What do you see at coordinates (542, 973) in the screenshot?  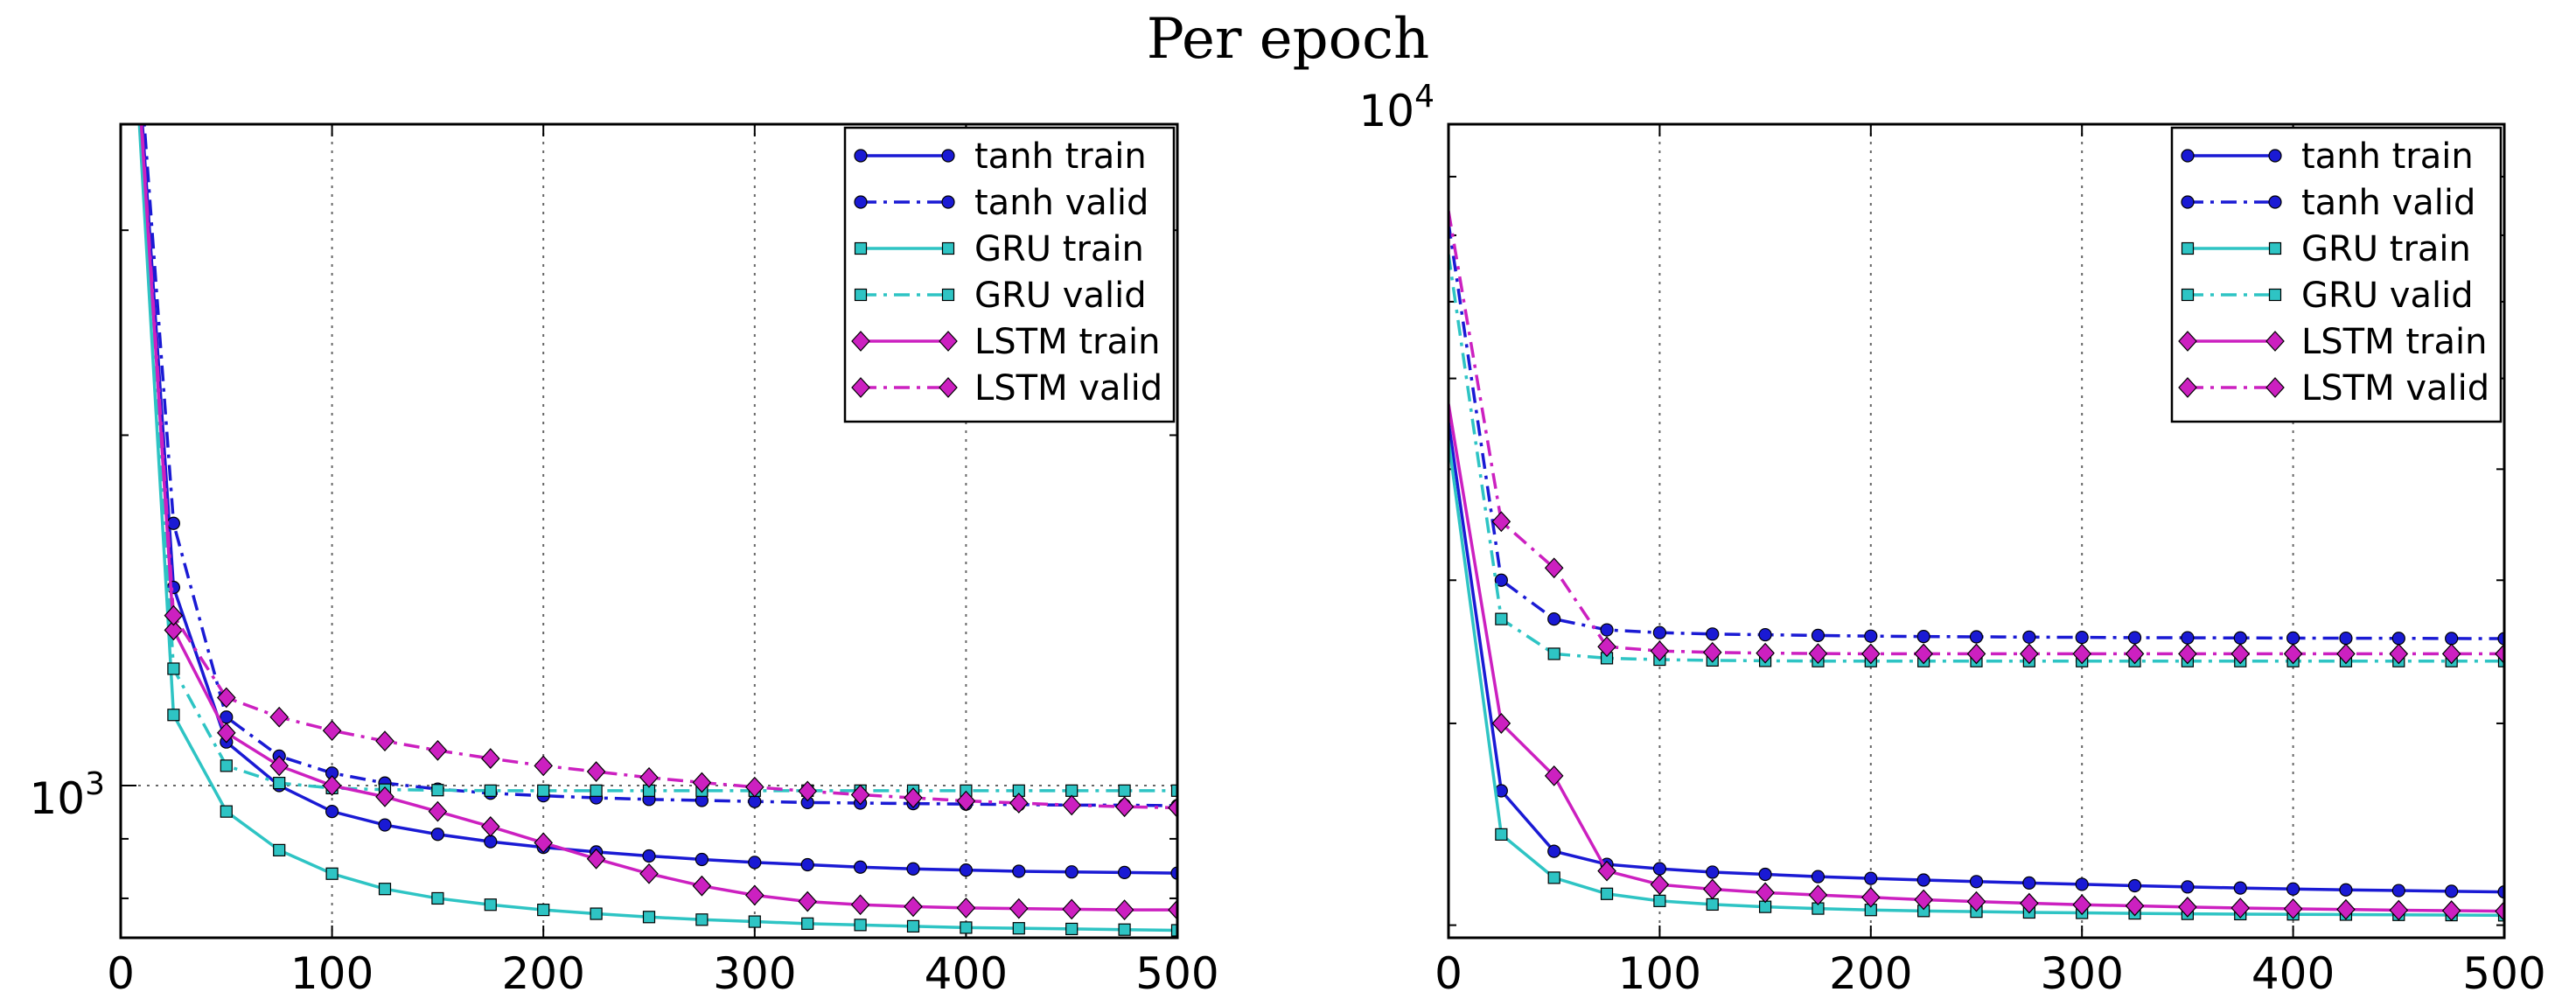 I see `x-tick-label: 200` at bounding box center [542, 973].